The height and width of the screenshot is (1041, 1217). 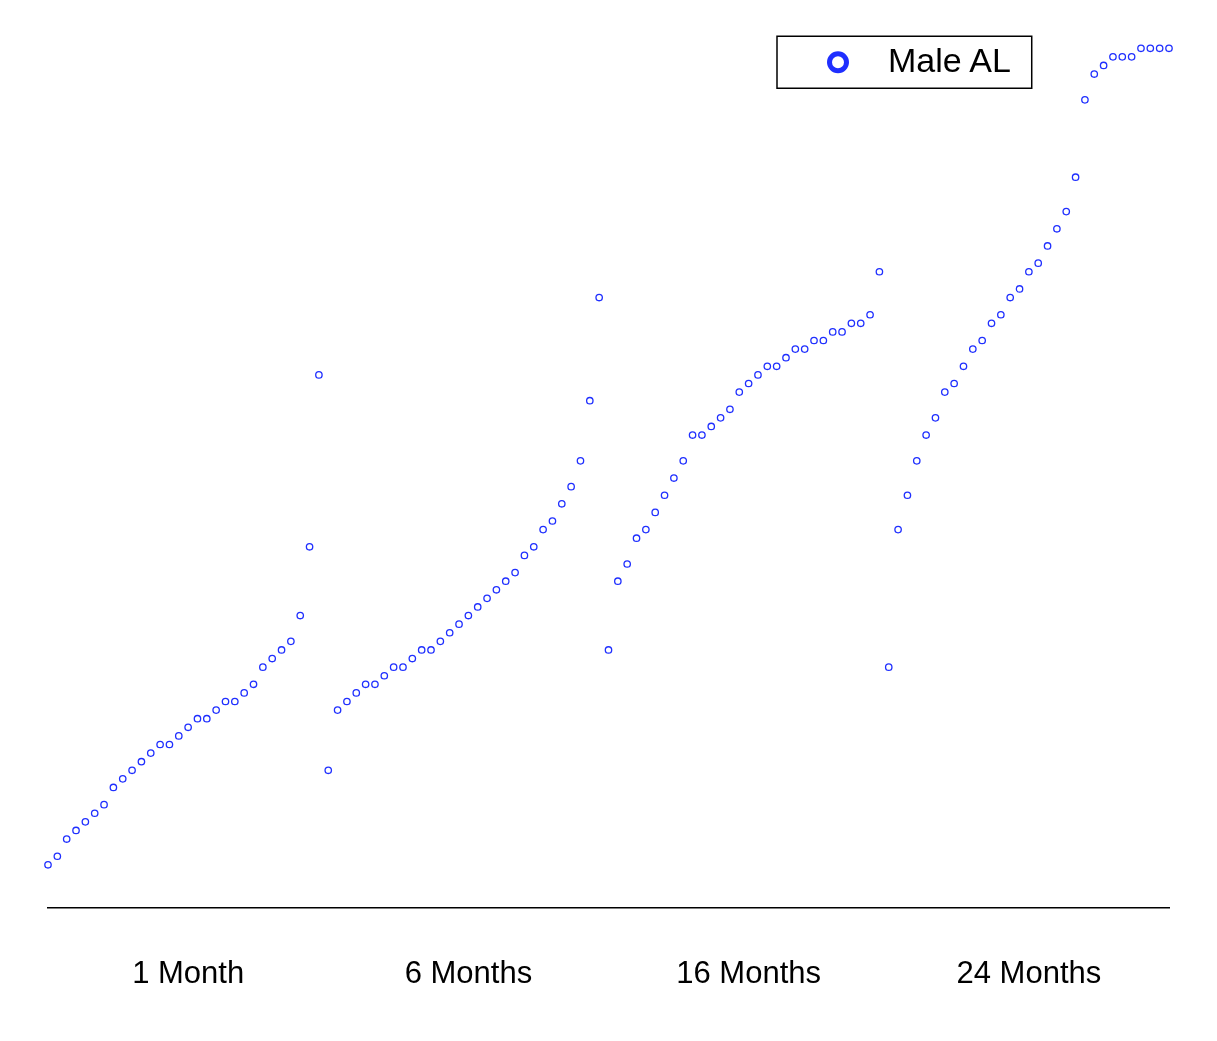 What do you see at coordinates (188, 972) in the screenshot?
I see `x-tick-label: 1 Month` at bounding box center [188, 972].